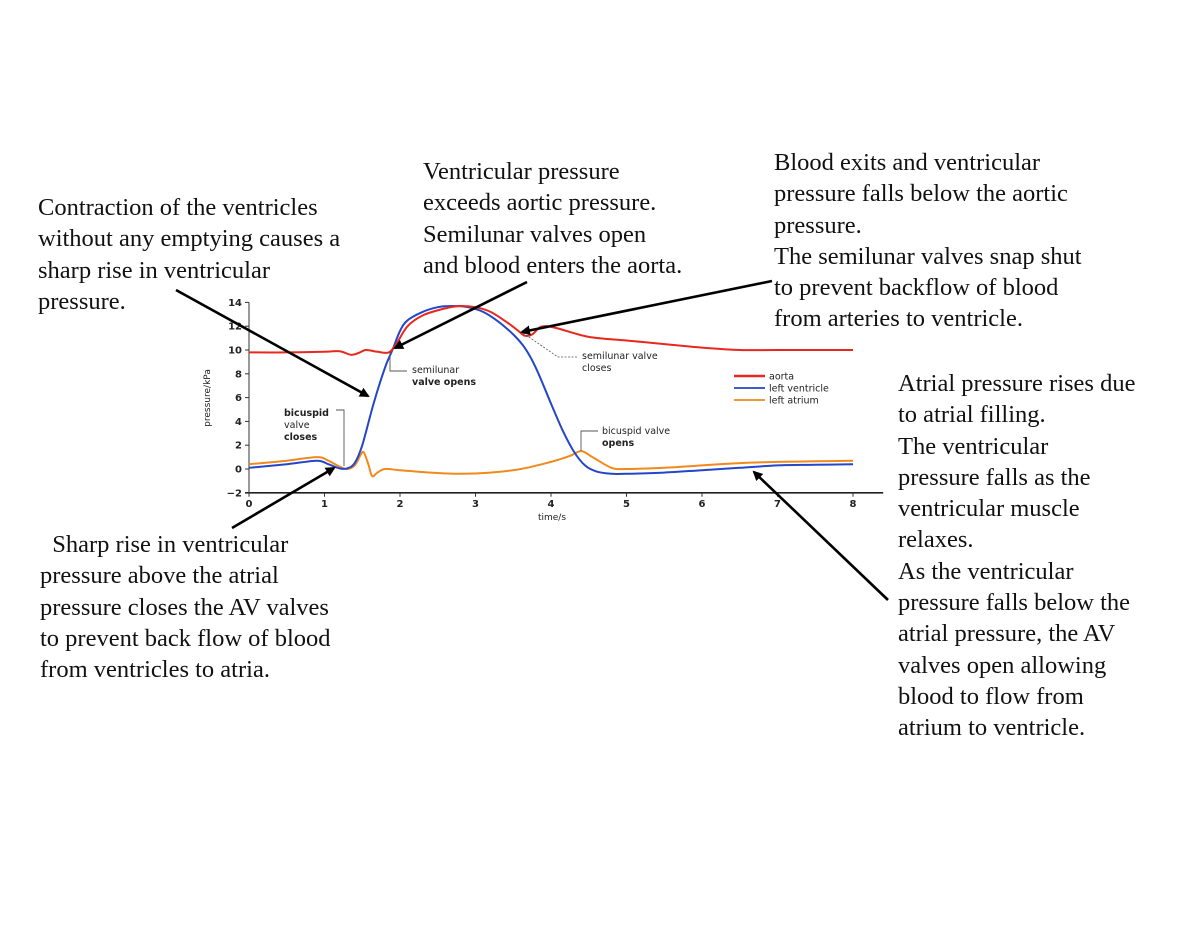  Describe the element at coordinates (636, 431) in the screenshot. I see `annotation-bicuspid-opens: bicuspid valve` at that location.